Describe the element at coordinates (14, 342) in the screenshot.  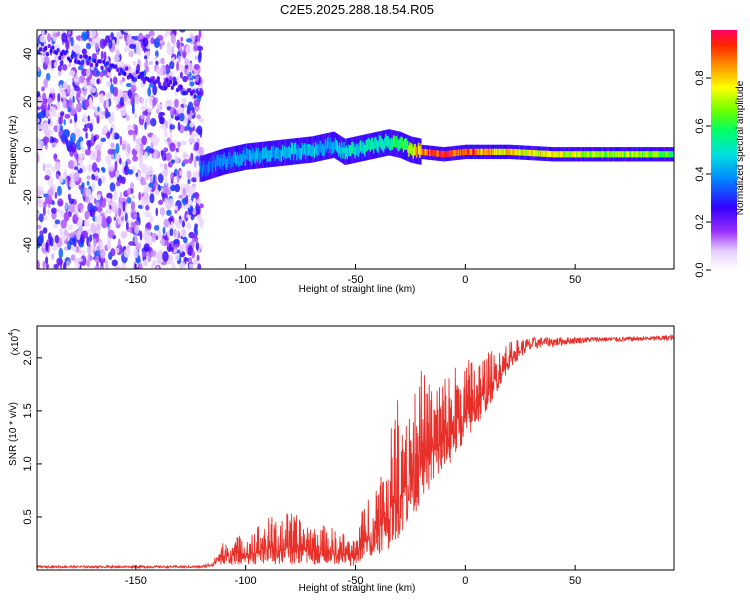
I see `svg-text: (x104)` at that location.